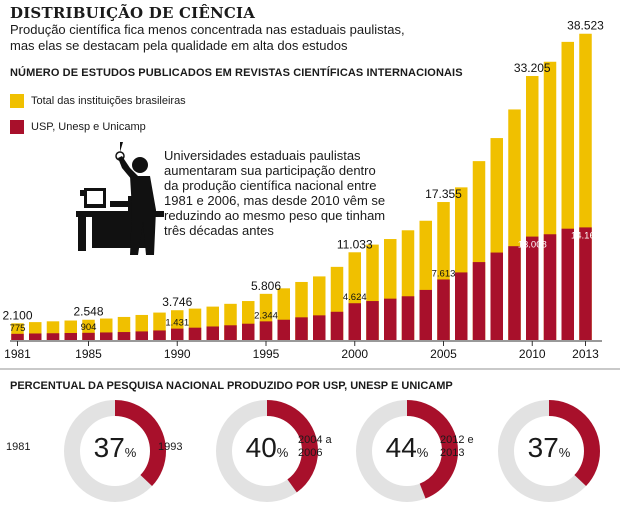 The width and height of the screenshot is (620, 511). What do you see at coordinates (496, 296) in the screenshot?
I see `bar-usp-2008` at bounding box center [496, 296].